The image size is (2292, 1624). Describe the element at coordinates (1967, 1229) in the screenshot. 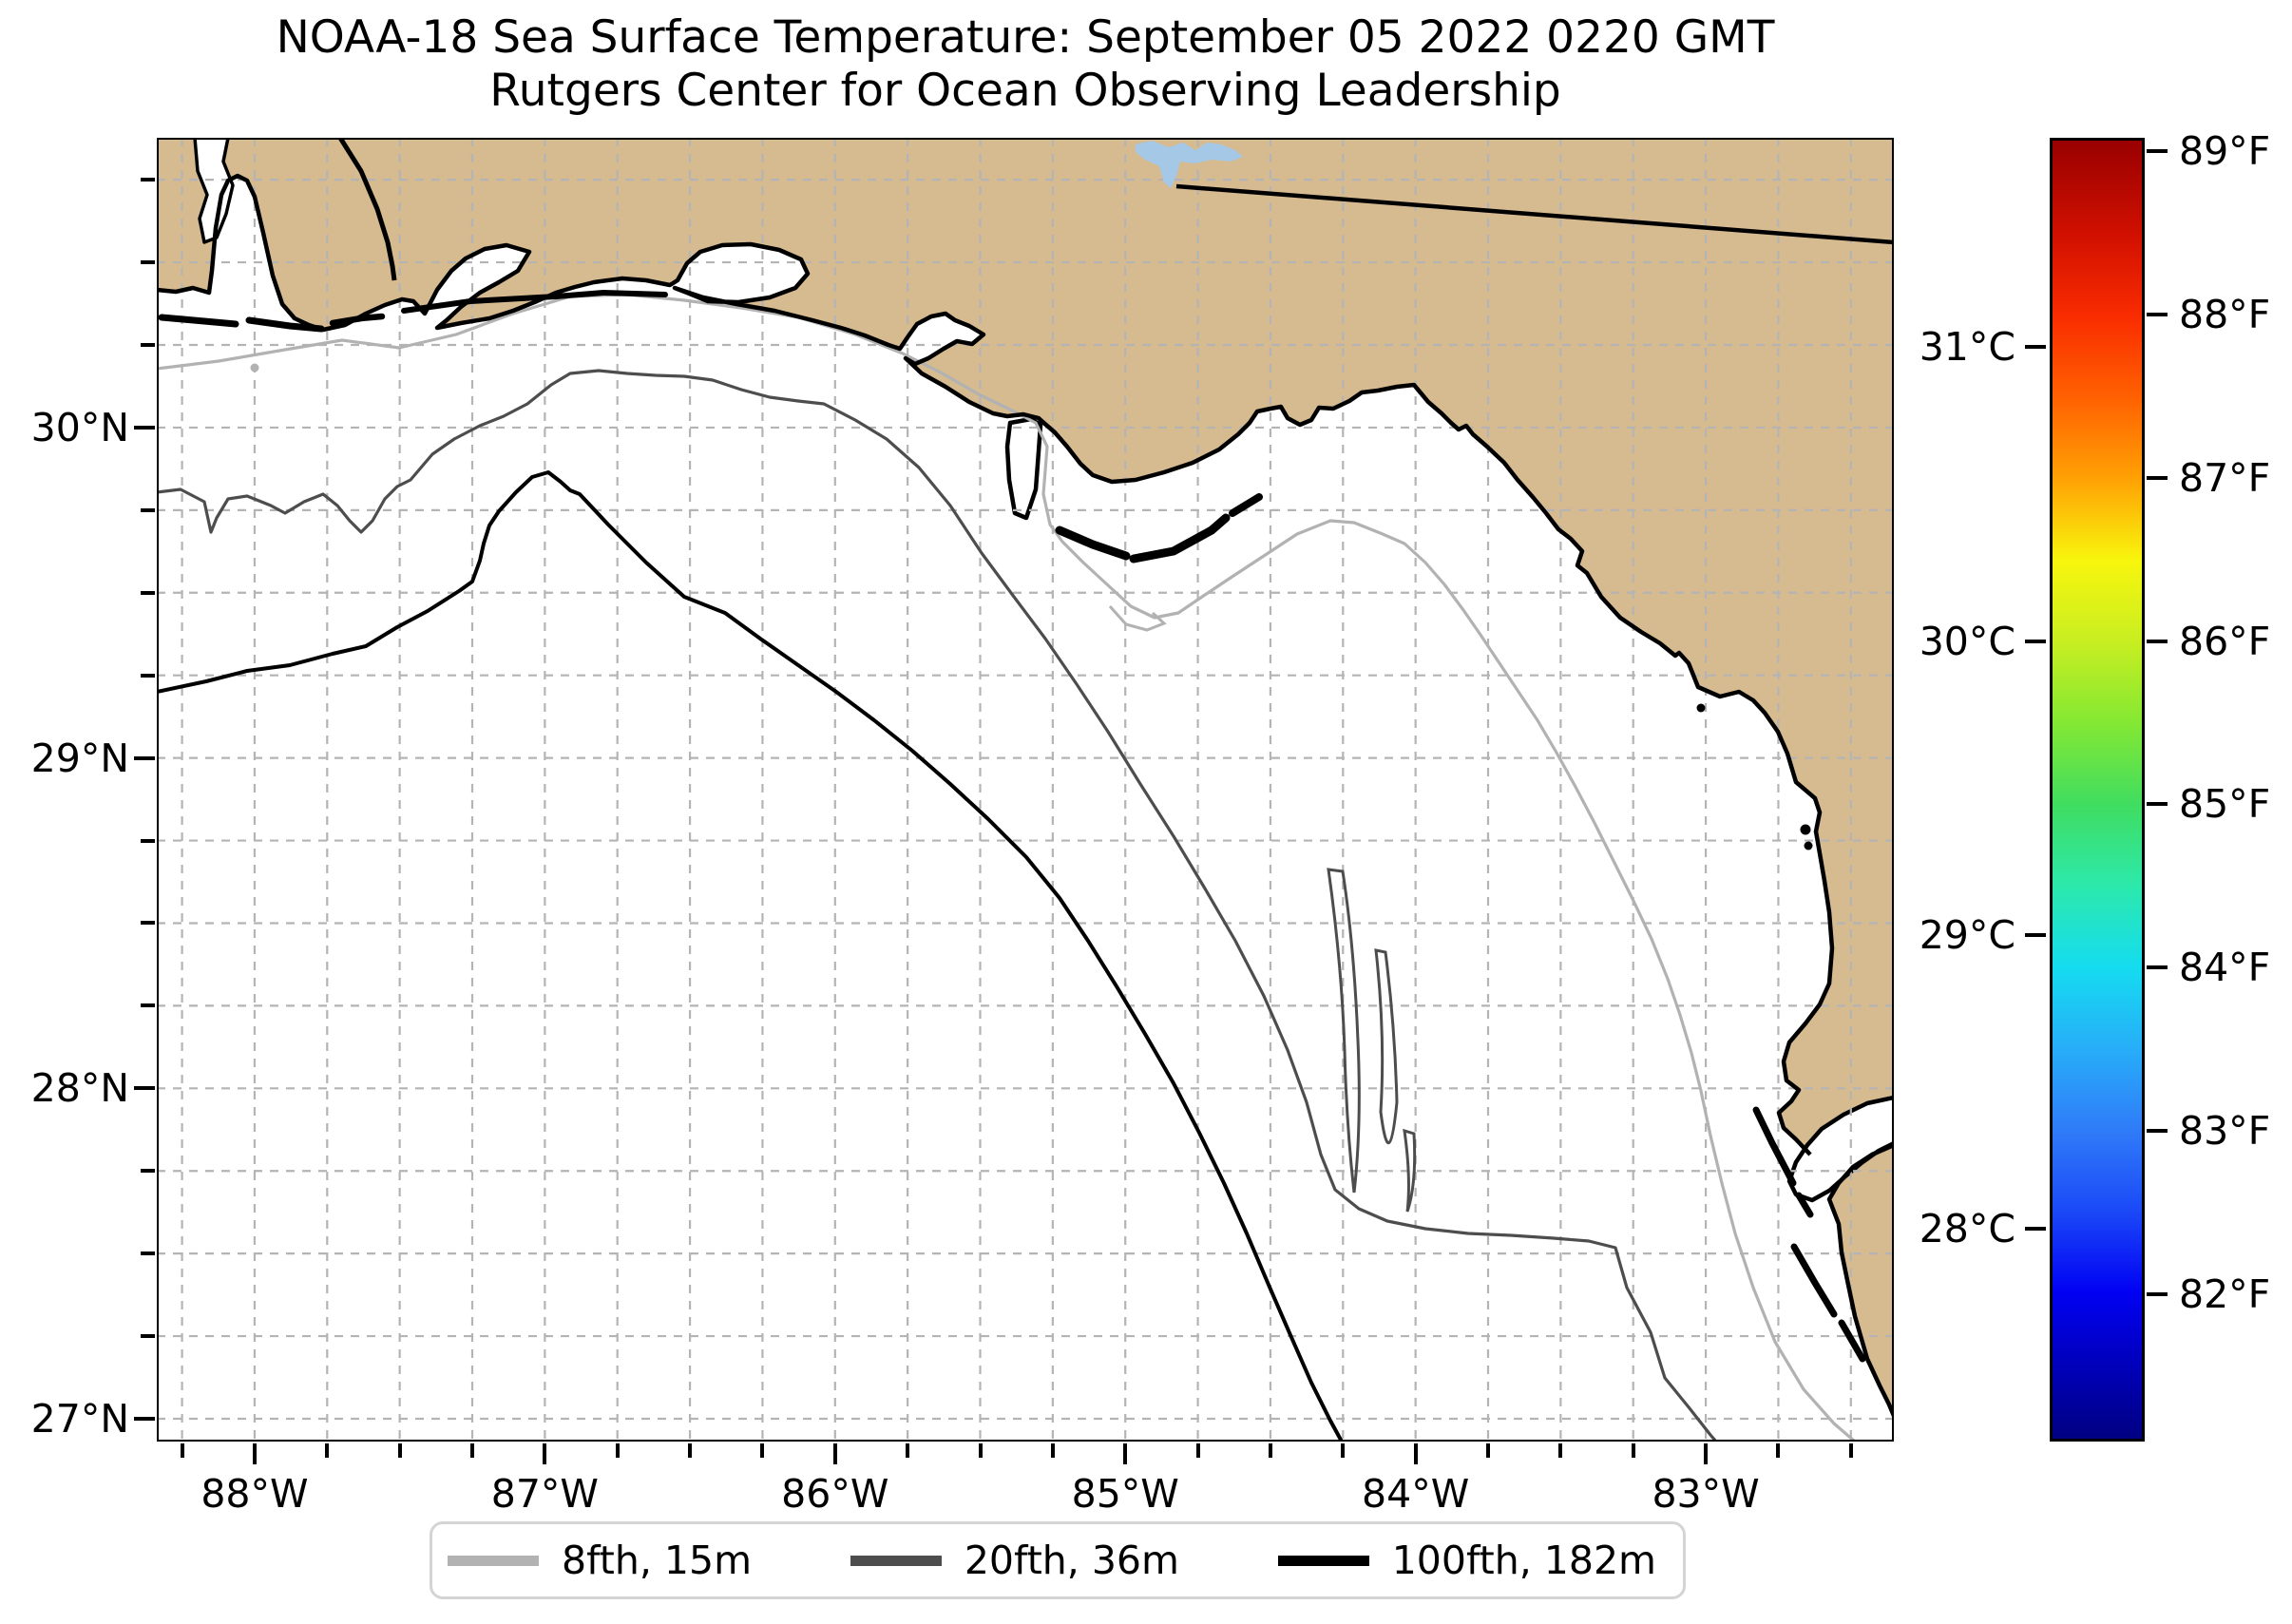

I see `colorbar-c-label: 28°C` at that location.